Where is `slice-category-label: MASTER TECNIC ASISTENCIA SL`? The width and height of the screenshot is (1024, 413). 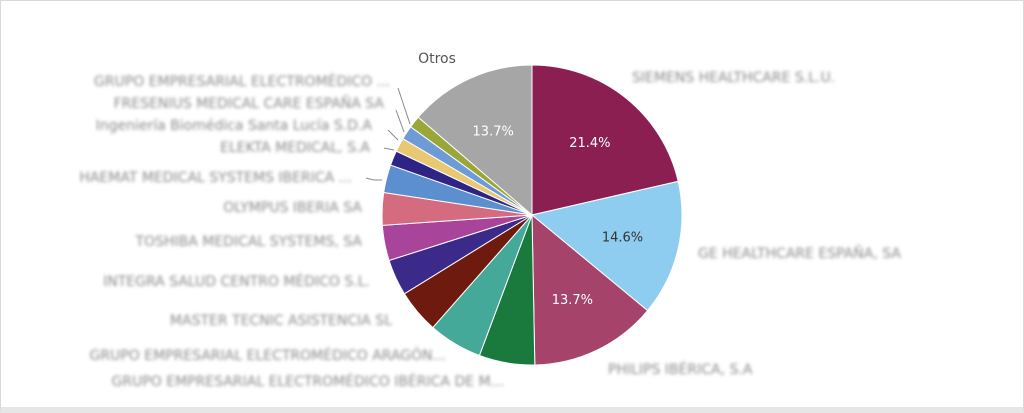
slice-category-label: MASTER TECNIC ASISTENCIA SL is located at coordinates (281, 321).